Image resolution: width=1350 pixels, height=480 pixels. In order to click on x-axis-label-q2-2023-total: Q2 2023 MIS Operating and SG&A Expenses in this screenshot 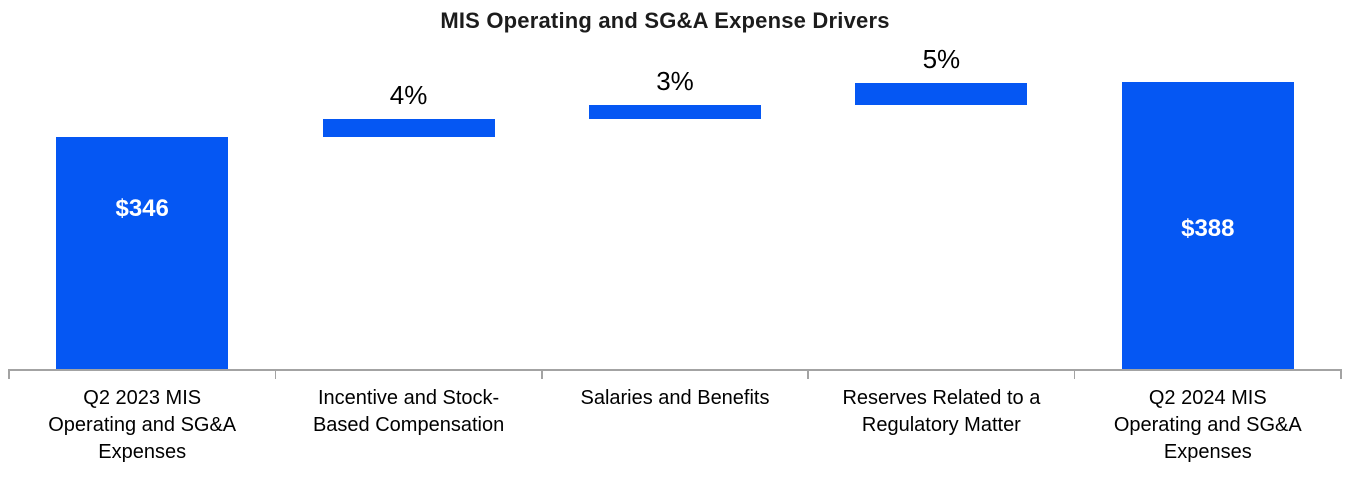, I will do `click(142, 425)`.